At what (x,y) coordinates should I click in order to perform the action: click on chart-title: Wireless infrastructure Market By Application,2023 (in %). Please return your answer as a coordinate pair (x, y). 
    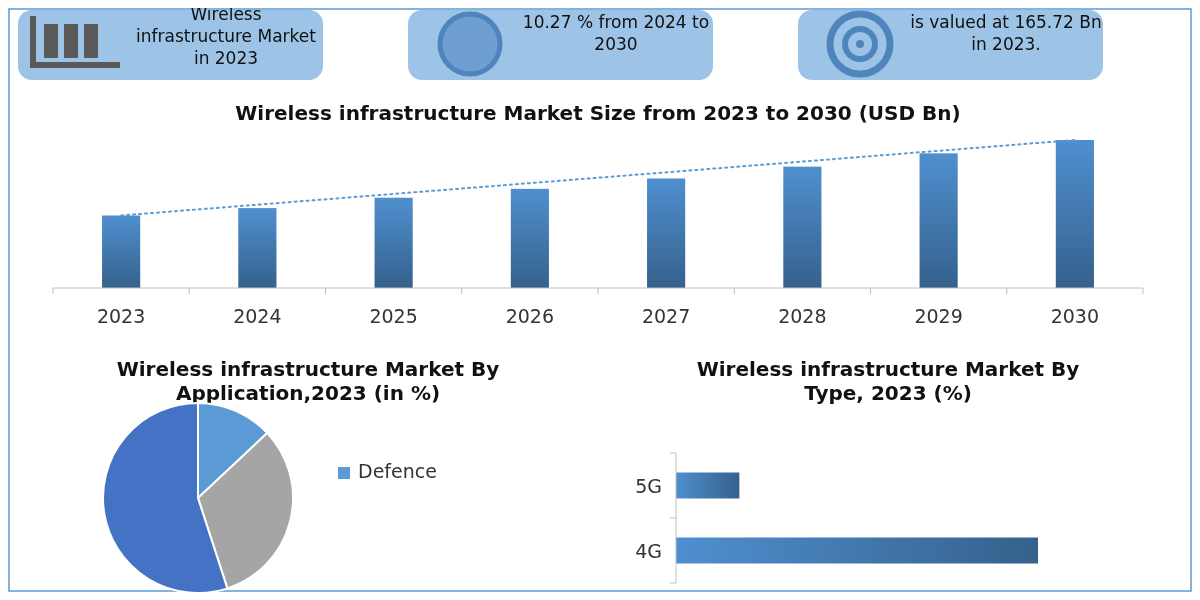
    Looking at the image, I should click on (308, 381).